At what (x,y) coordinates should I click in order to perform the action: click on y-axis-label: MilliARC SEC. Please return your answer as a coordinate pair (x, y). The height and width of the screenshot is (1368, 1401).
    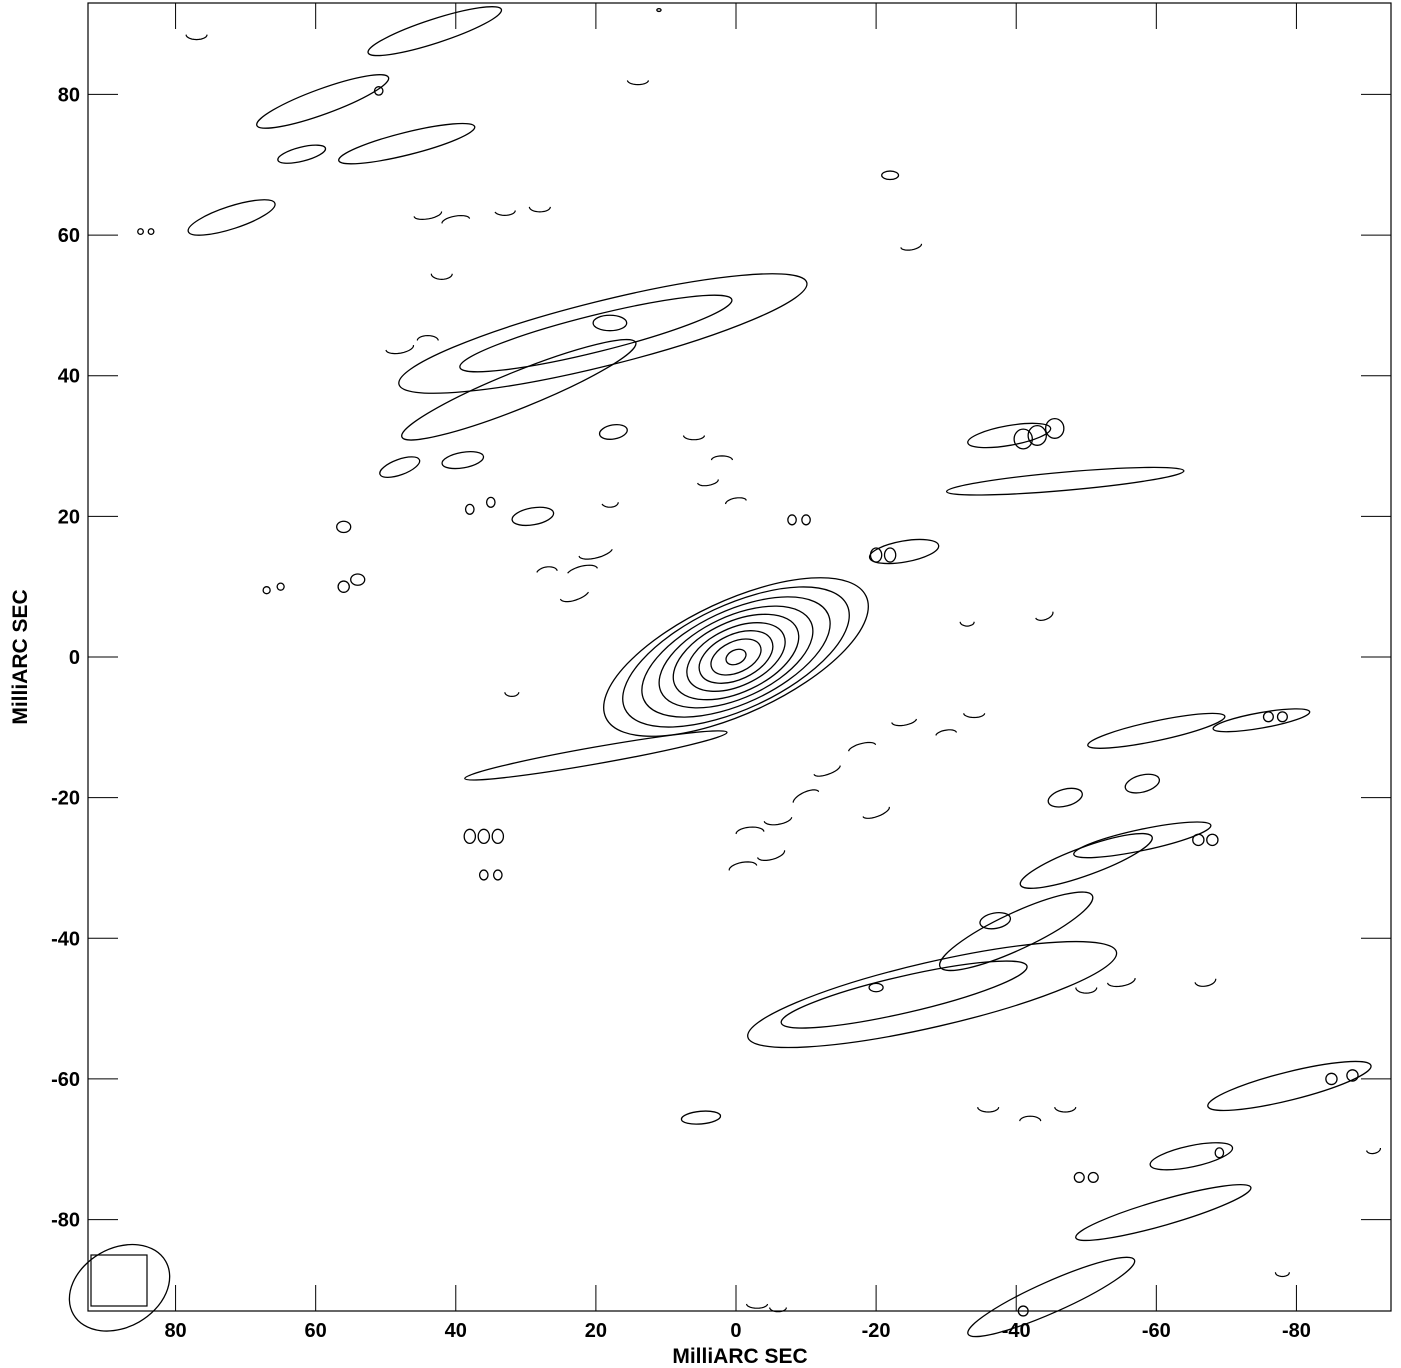
    Looking at the image, I should click on (20, 656).